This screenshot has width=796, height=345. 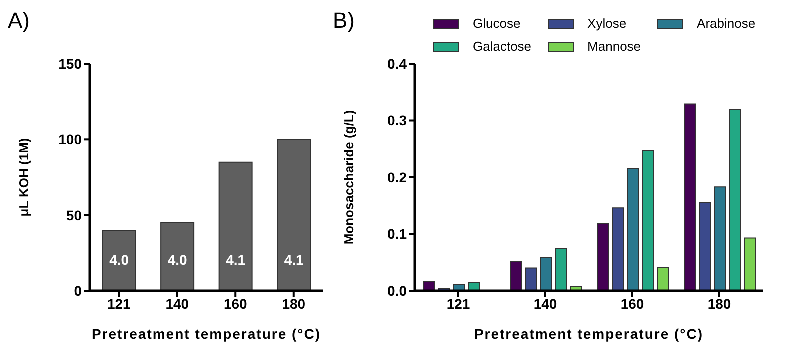 What do you see at coordinates (70, 140) in the screenshot?
I see `y-tick-label: 100` at bounding box center [70, 140].